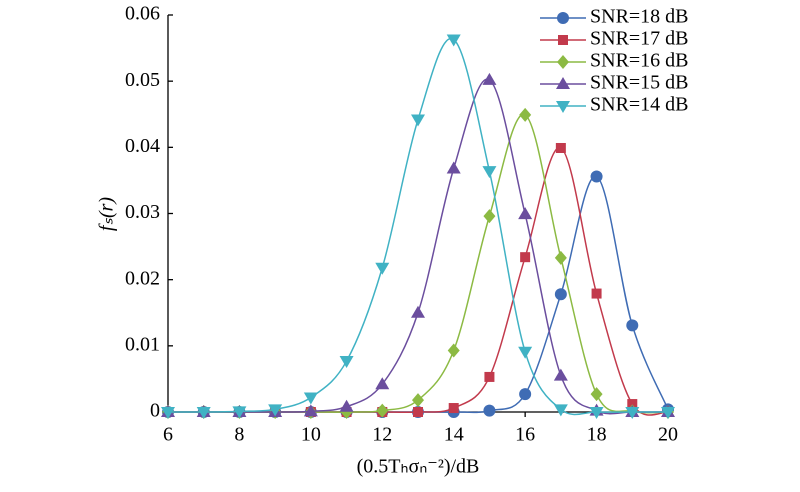 The width and height of the screenshot is (800, 492). What do you see at coordinates (168, 435) in the screenshot?
I see `x-tick-label: 6` at bounding box center [168, 435].